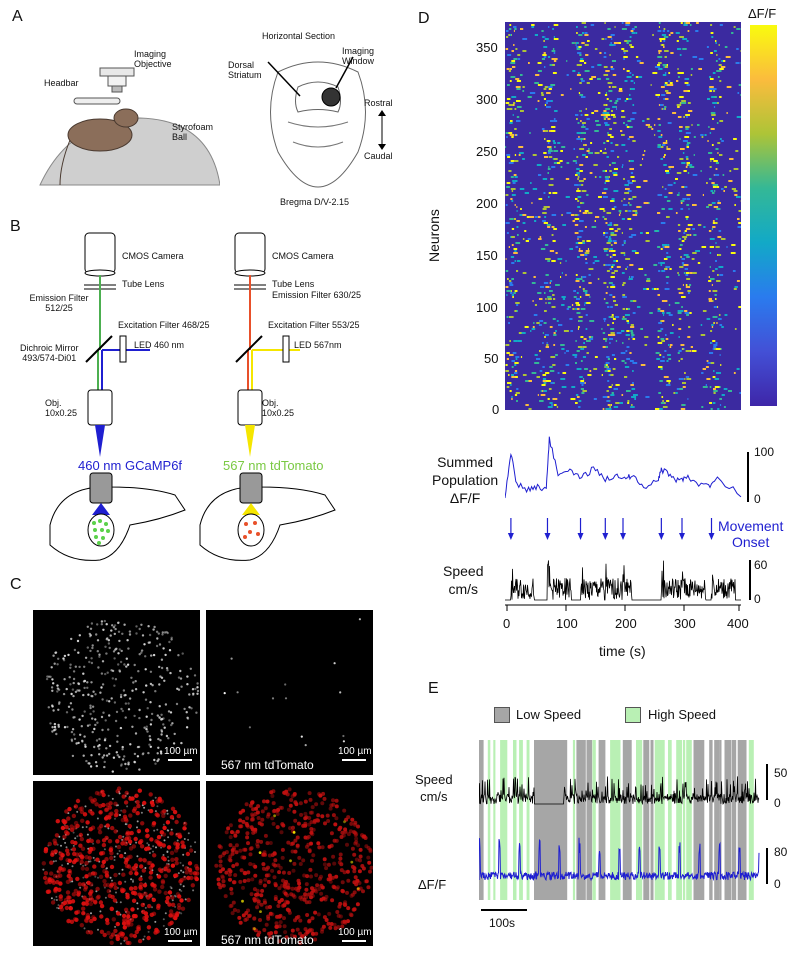  What do you see at coordinates (628, 580) in the screenshot?
I see `speed-trace-d` at bounding box center [628, 580].